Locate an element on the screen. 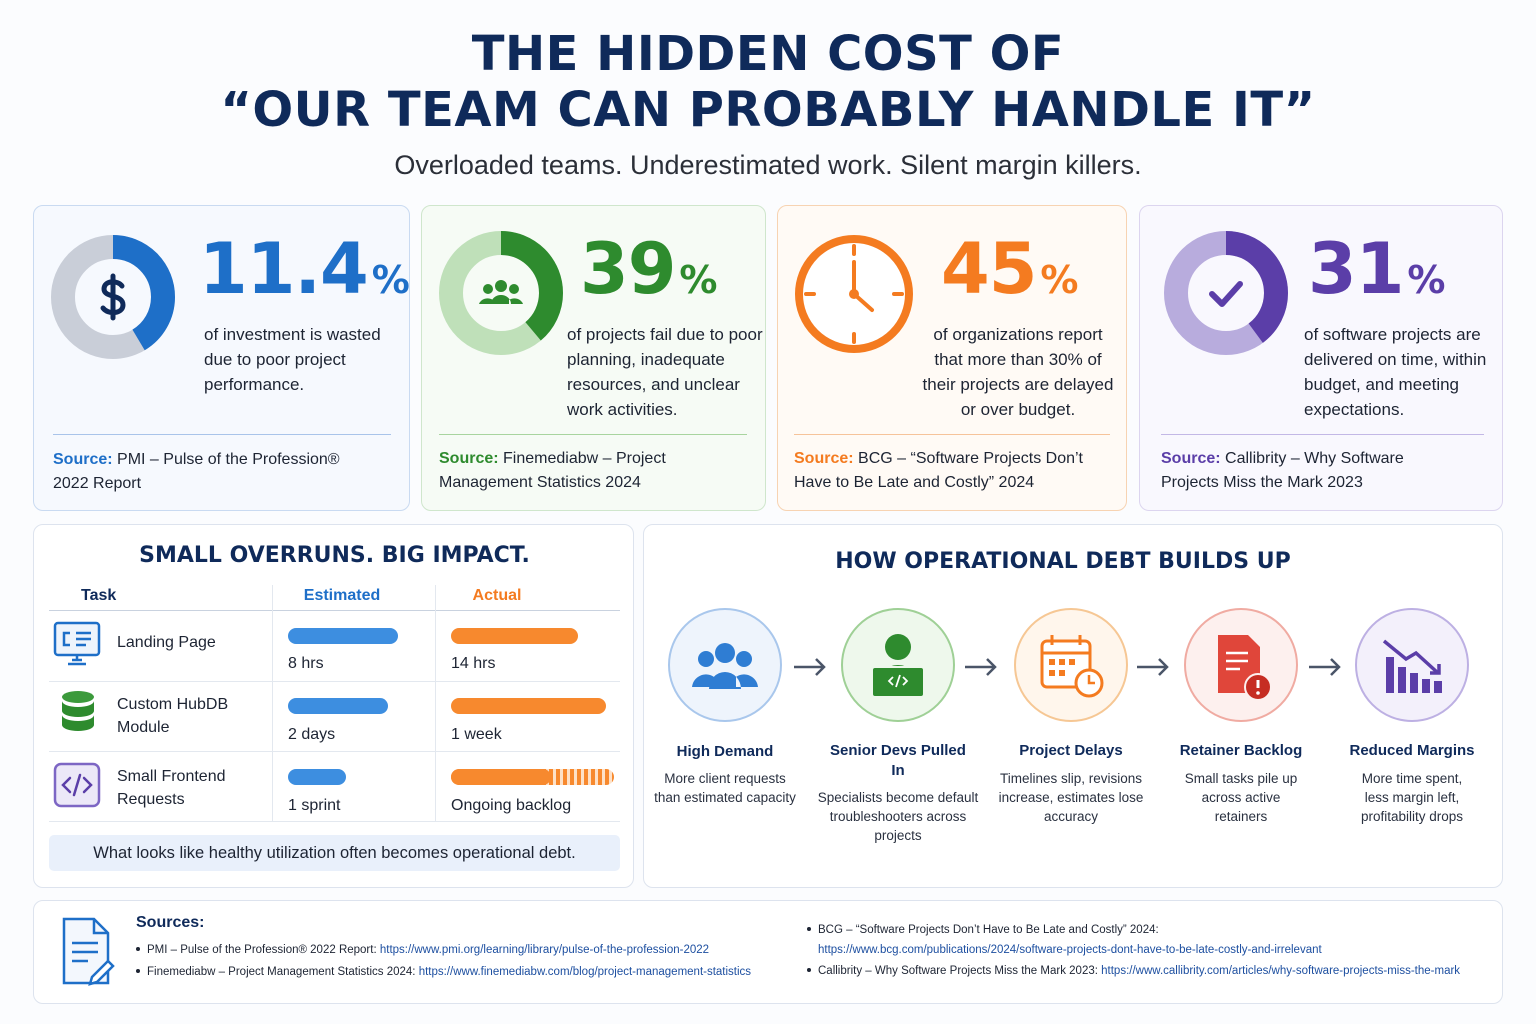 Image resolution: width=1536 pixels, height=1024 pixels. title-line-2: “OUR TEAM CAN PROBABLY HANDLE IT” is located at coordinates (768, 110).